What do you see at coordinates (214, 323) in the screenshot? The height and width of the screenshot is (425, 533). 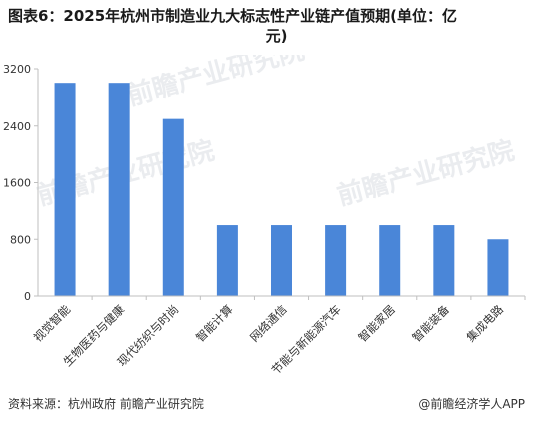 I see `x-tick-label: 智能计算` at bounding box center [214, 323].